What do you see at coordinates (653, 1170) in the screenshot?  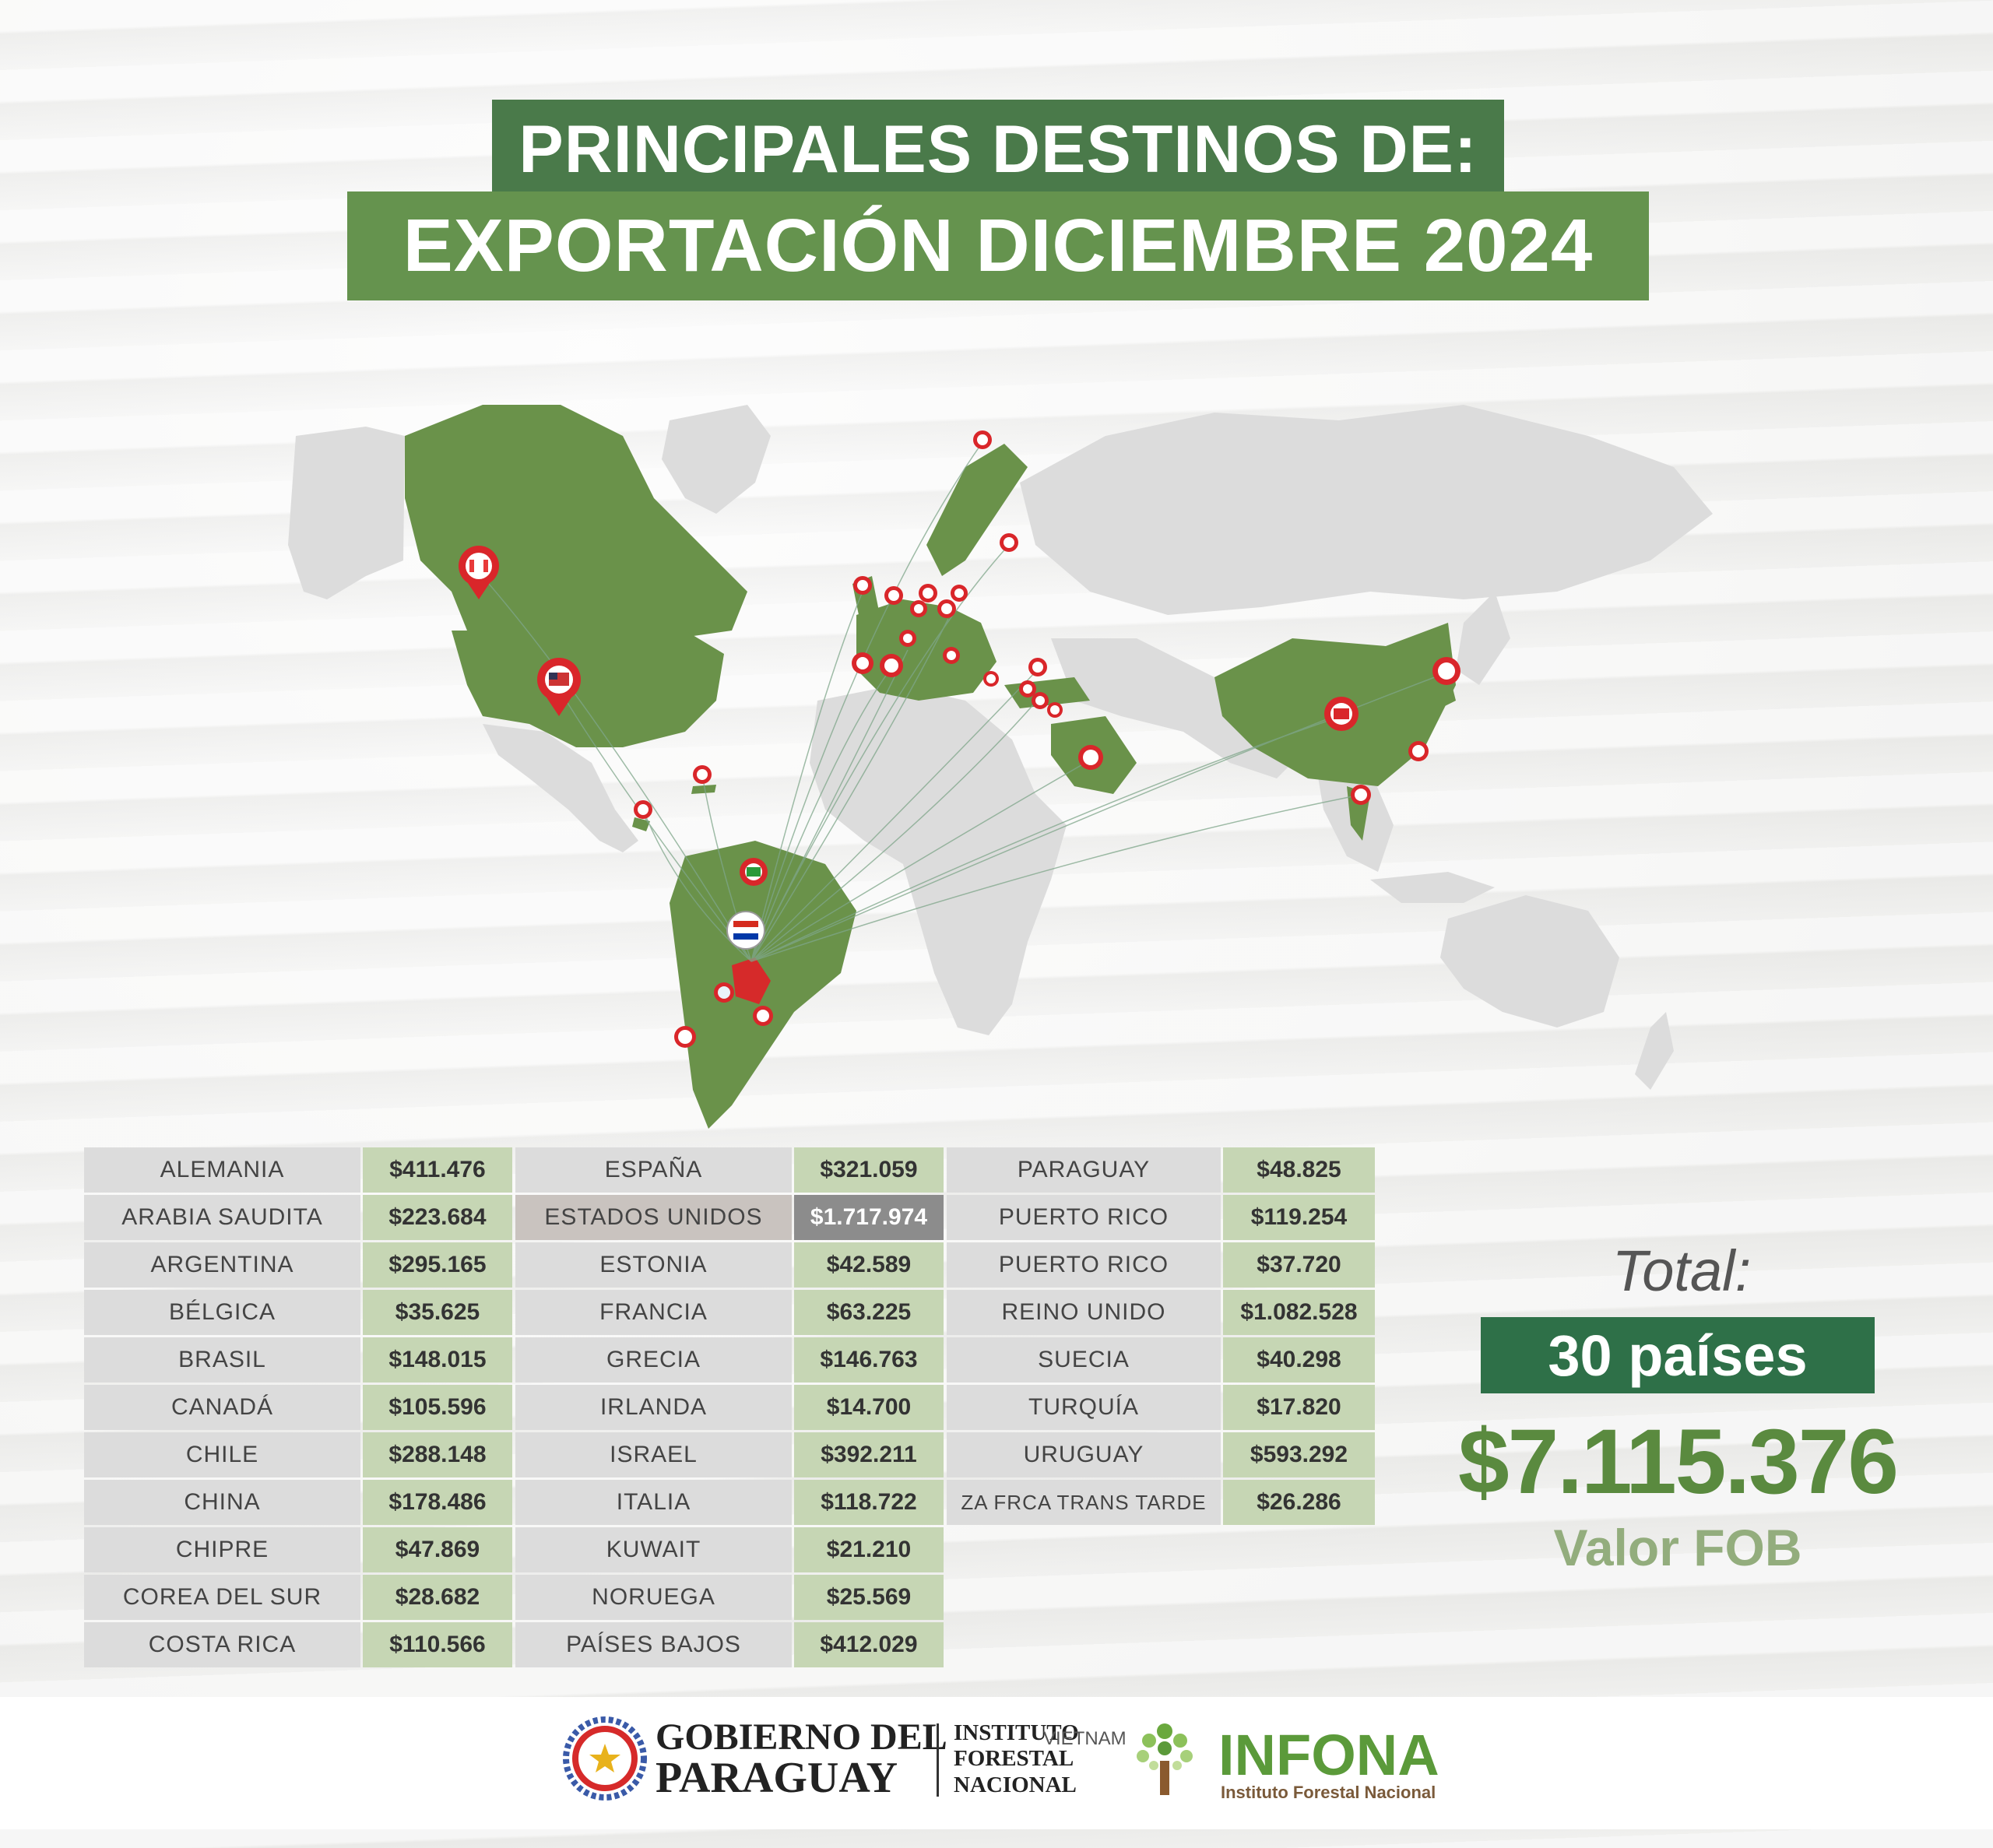 I see `country-name: ESPAÑA` at bounding box center [653, 1170].